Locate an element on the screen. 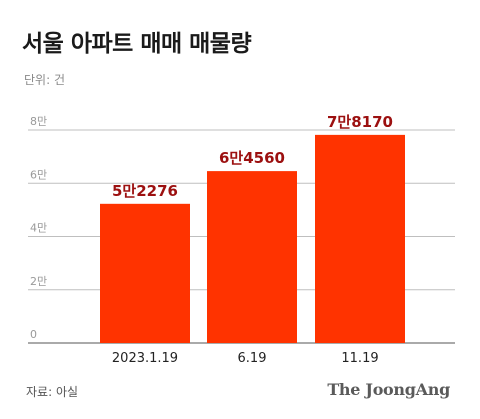  data-label: 7만8170 is located at coordinates (360, 122).